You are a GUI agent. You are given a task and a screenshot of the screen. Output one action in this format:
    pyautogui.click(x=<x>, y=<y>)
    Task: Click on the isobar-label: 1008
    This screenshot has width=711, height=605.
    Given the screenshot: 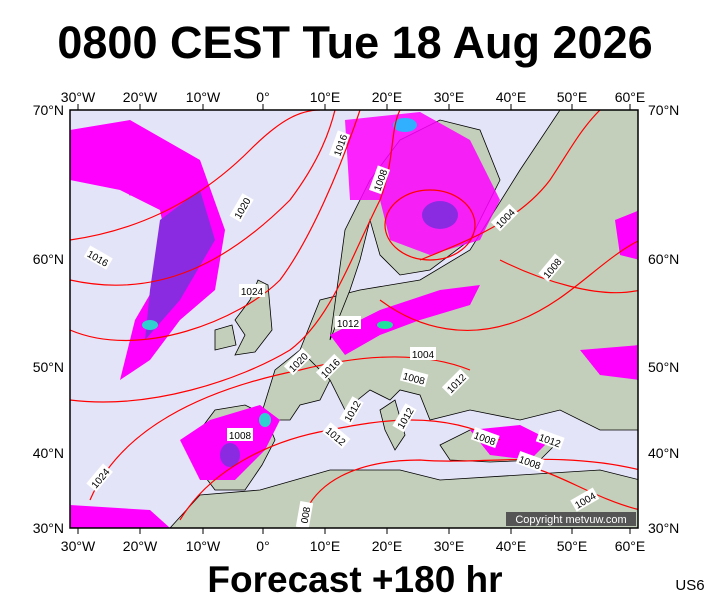 What is the action you would take?
    pyautogui.click(x=240, y=435)
    